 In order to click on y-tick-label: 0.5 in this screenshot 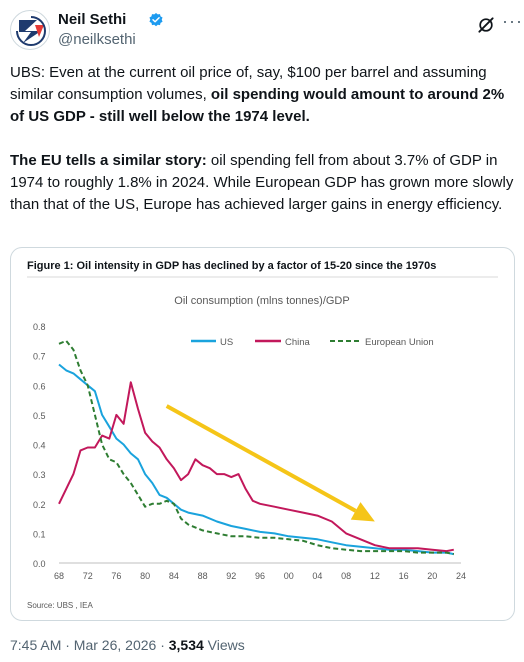, I will do `click(39, 416)`.